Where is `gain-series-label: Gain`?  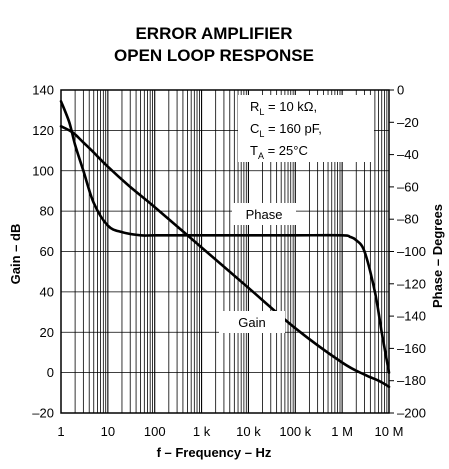 gain-series-label: Gain is located at coordinates (251, 322).